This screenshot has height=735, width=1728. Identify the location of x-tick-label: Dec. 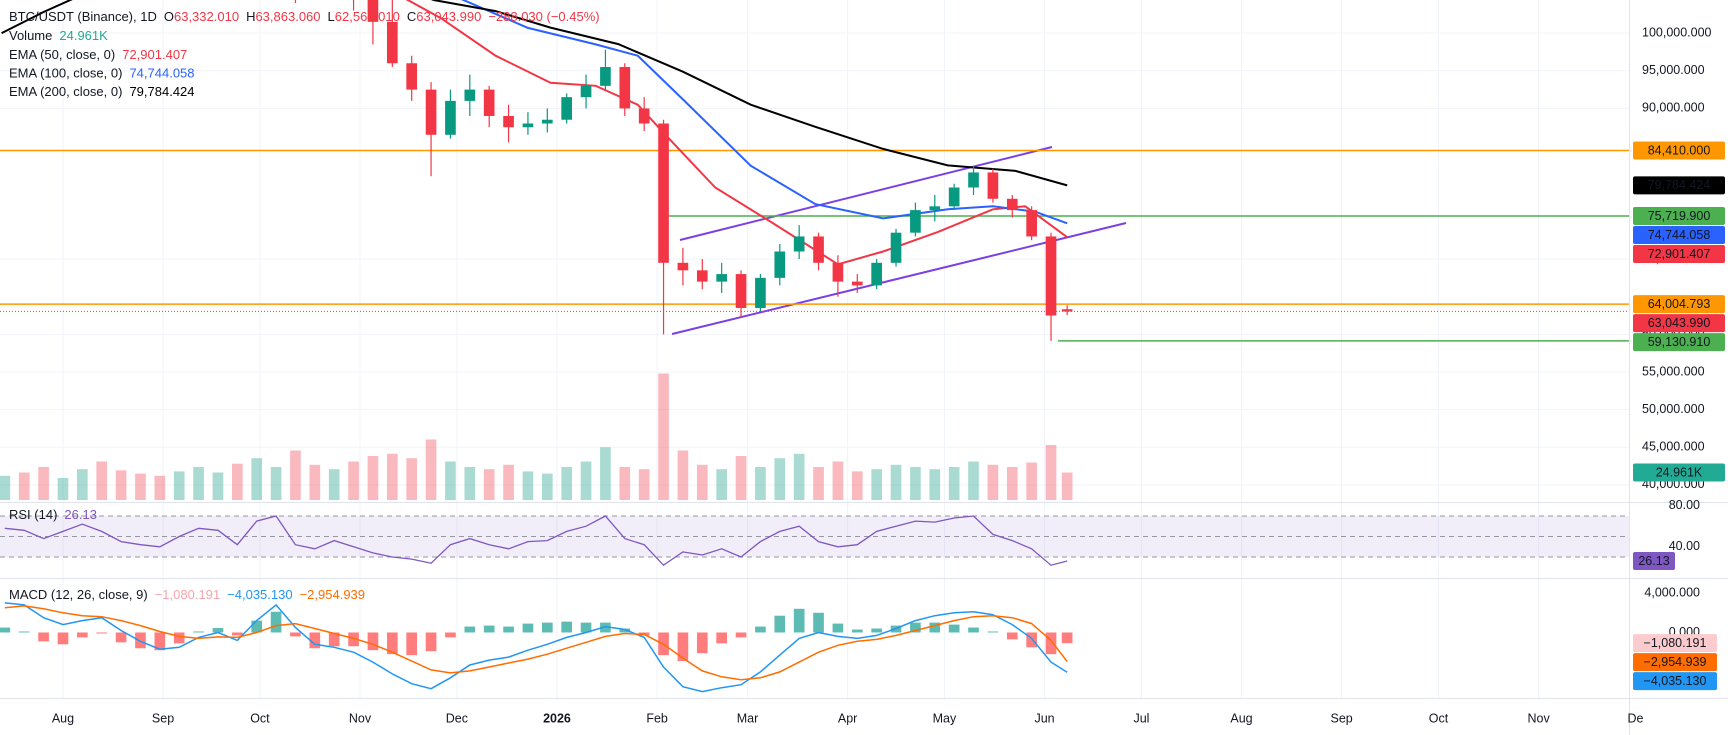
(457, 718).